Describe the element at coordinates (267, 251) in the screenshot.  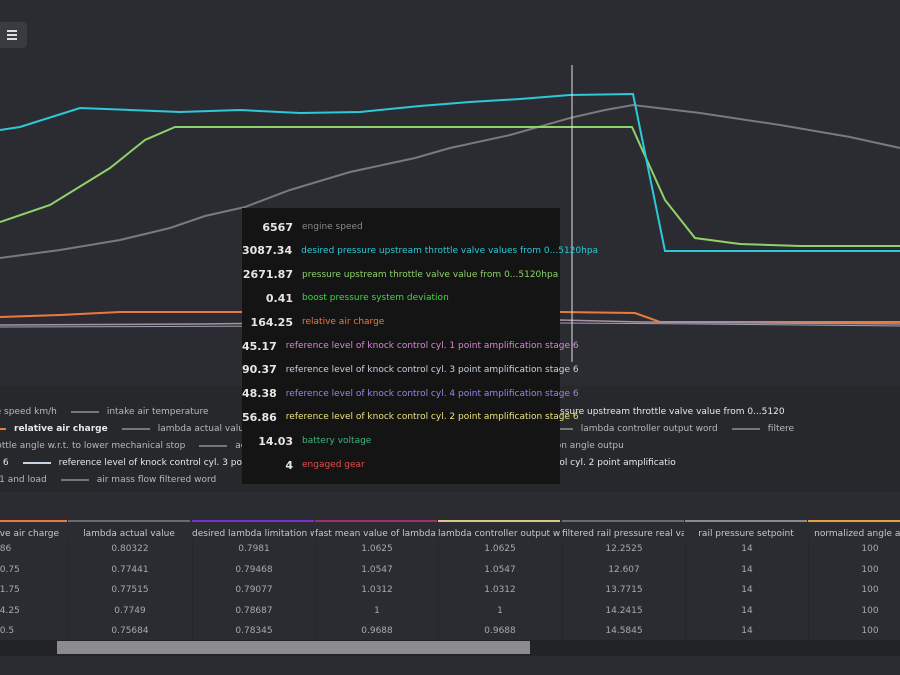
I see `tooltip-value: 3087.34` at that location.